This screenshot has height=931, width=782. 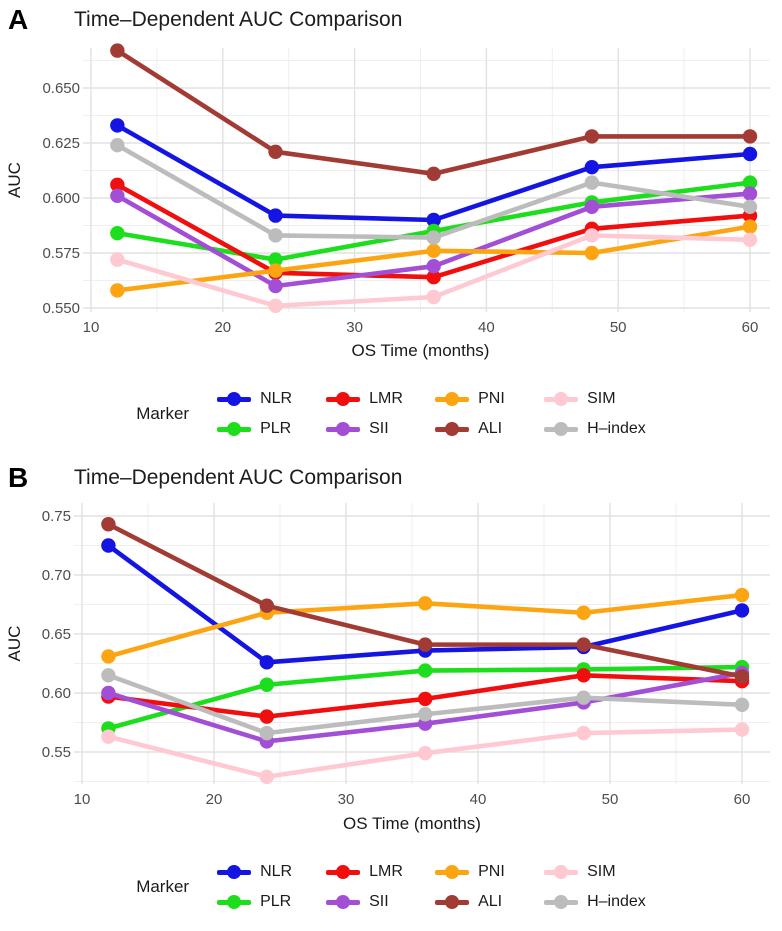 What do you see at coordinates (82, 799) in the screenshot?
I see `x-tick-label: 10` at bounding box center [82, 799].